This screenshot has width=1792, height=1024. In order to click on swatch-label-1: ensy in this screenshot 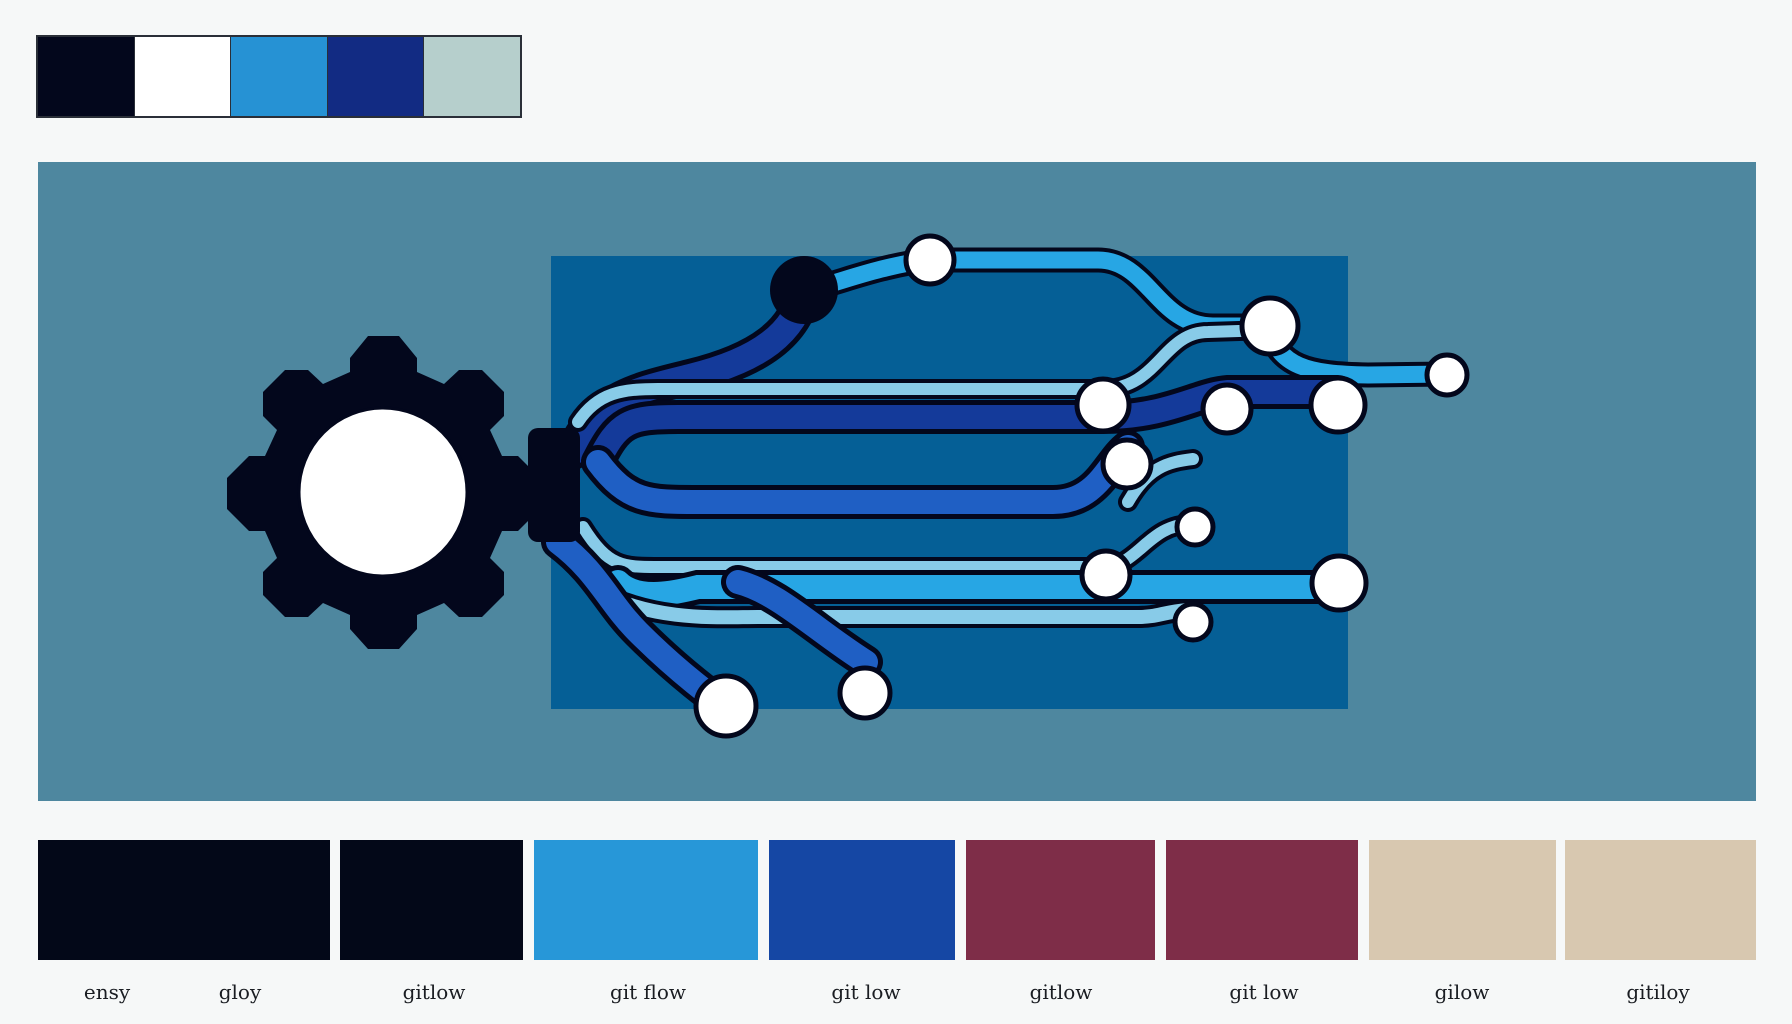, I will do `click(107, 992)`.